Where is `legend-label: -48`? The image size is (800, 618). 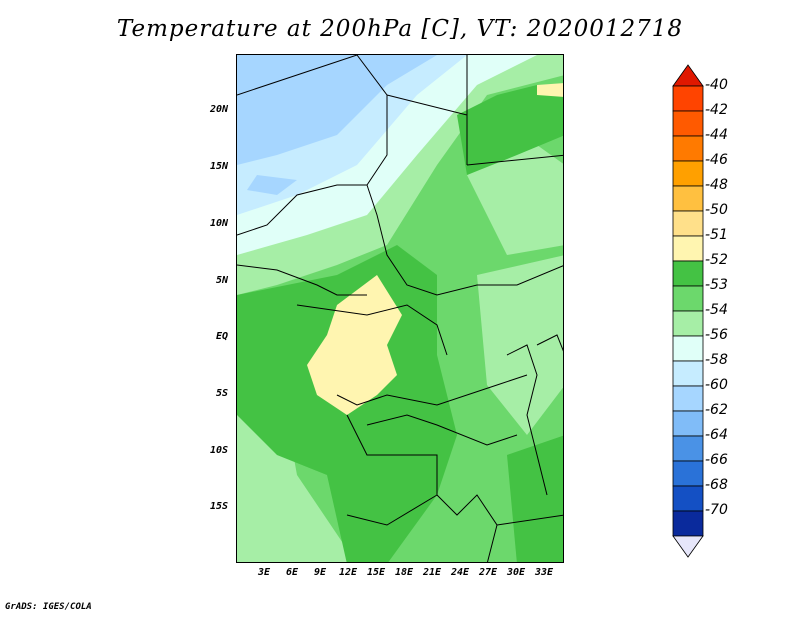
legend-label: -48 is located at coordinates (716, 185).